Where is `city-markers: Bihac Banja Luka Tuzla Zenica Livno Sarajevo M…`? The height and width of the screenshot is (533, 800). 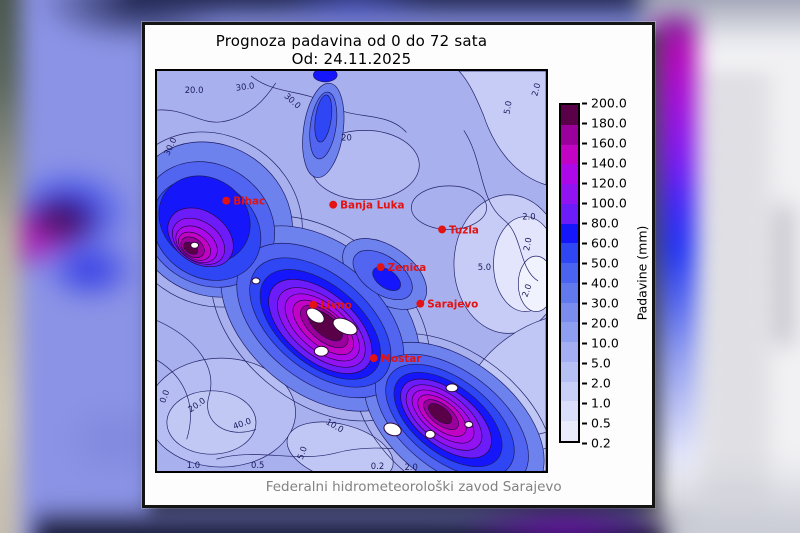
city-markers: Bihac Banja Luka Tuzla Zenica Livno Sarajevo M… is located at coordinates (350, 280).